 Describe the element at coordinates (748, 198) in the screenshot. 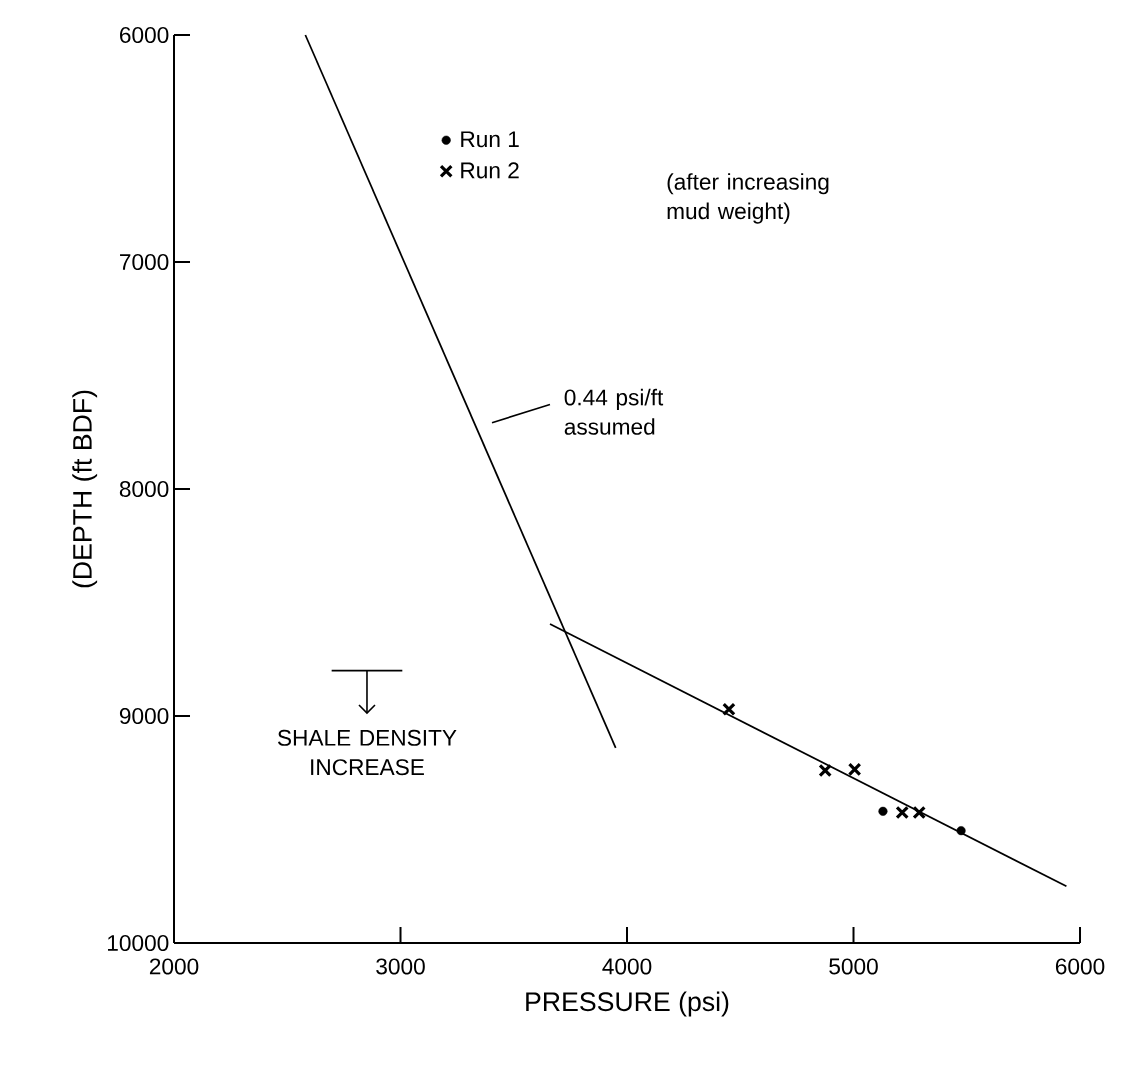

I see `annotation: (after increasing mud weight)` at that location.